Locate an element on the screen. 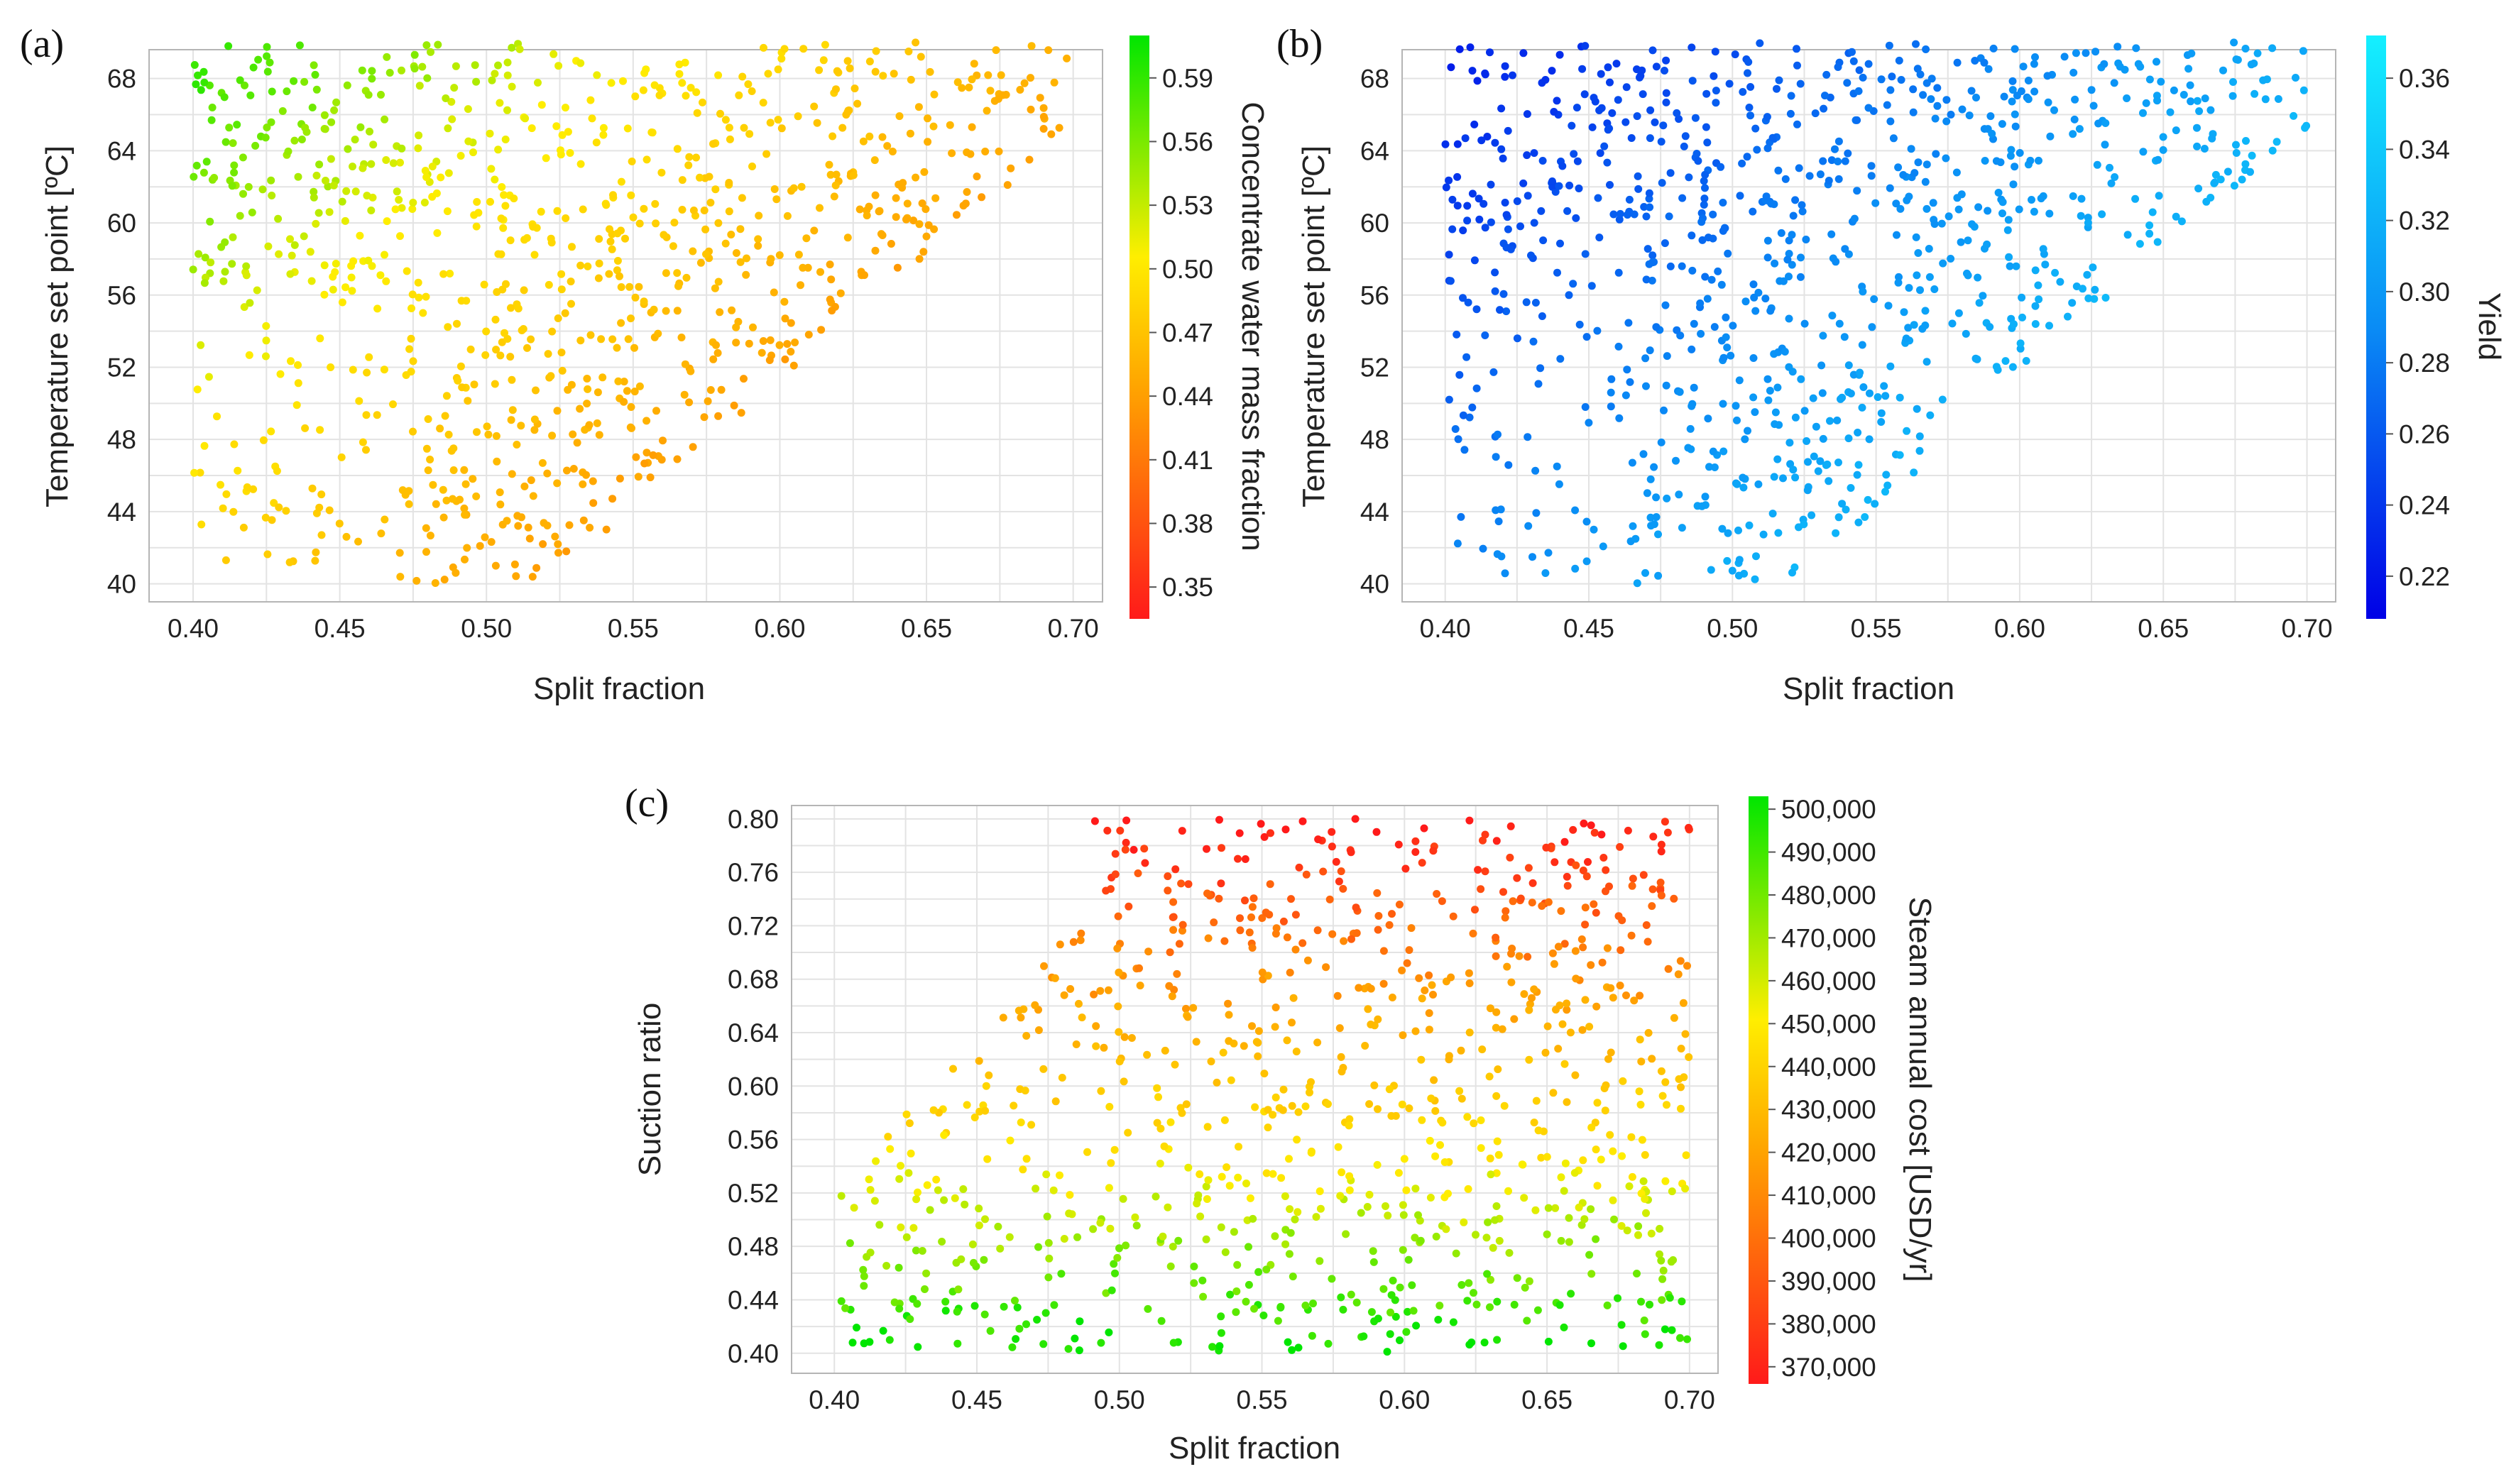 Image resolution: width=2516 pixels, height=1484 pixels. colorbar-tick-label: 390,000 is located at coordinates (1828, 1281).